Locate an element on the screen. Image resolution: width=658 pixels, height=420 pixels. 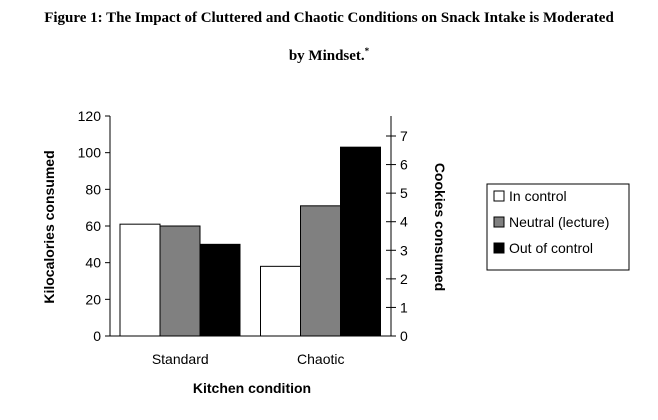
bar-neutral-lecture-standard is located at coordinates (180, 281).